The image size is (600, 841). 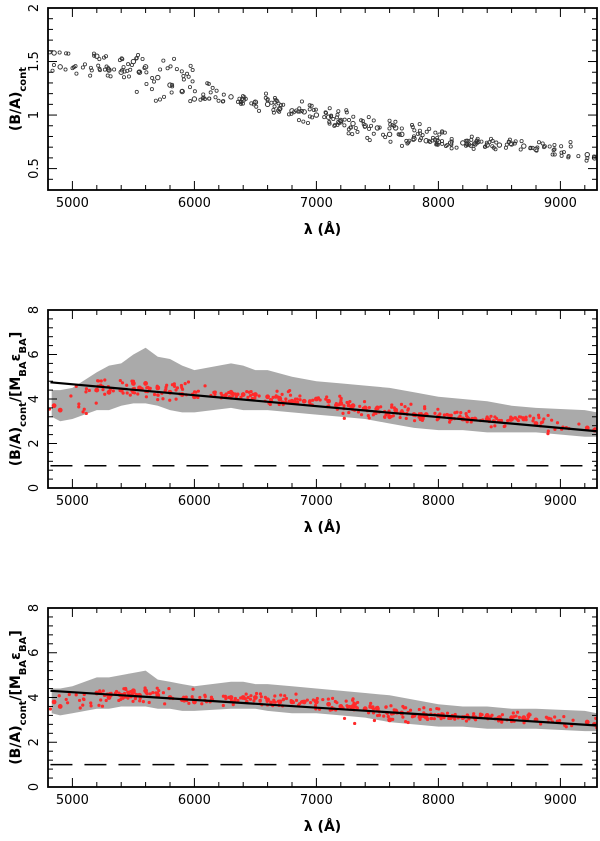 I want to click on y-tick-label: 0, so click(x=34, y=488).